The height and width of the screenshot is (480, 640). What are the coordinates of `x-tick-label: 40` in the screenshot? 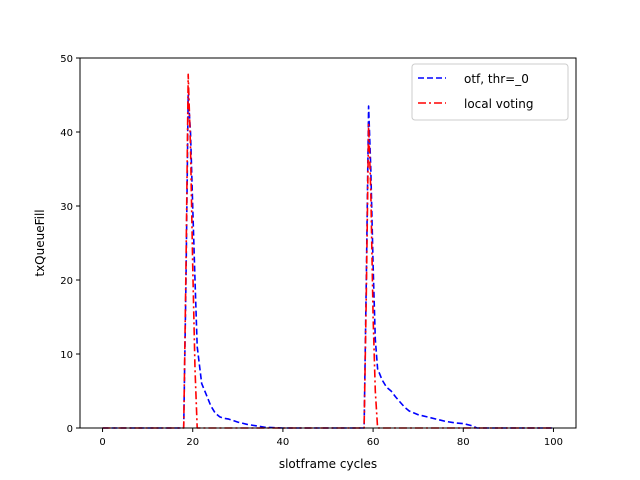 It's located at (283, 442).